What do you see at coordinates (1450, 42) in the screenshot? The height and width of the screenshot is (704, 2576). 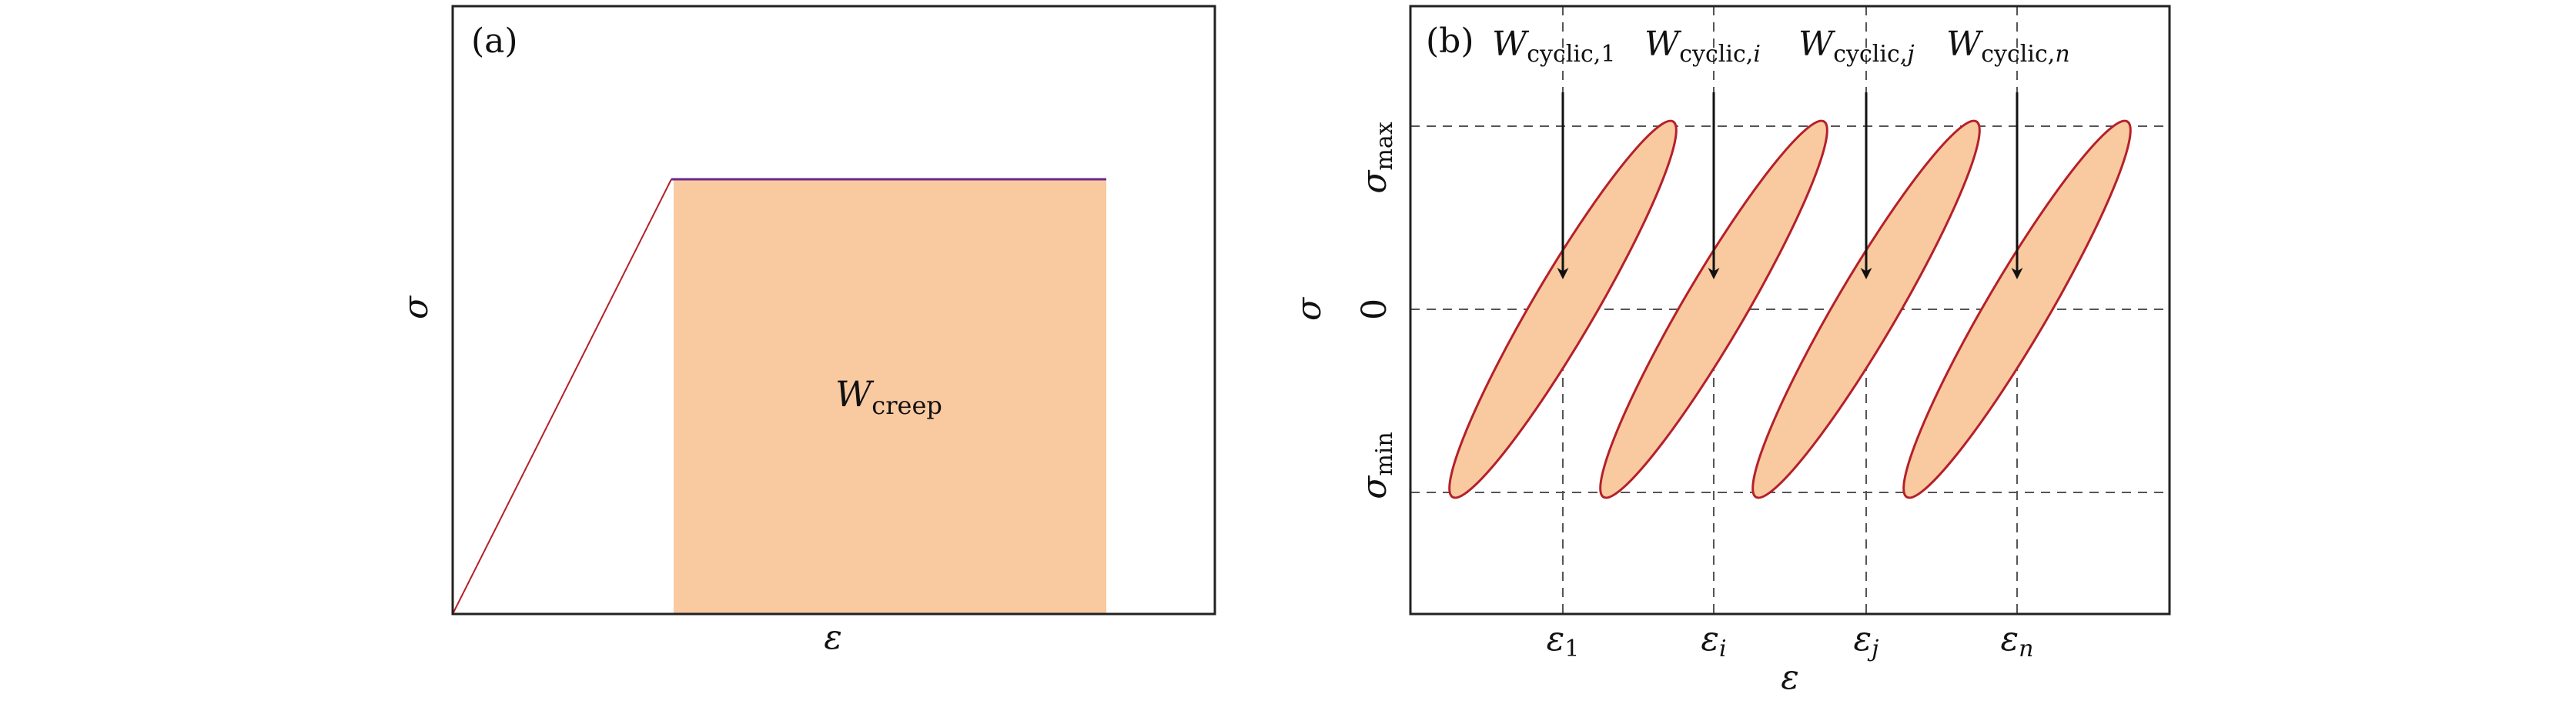 I see `panel-b-tag: (b)` at bounding box center [1450, 42].